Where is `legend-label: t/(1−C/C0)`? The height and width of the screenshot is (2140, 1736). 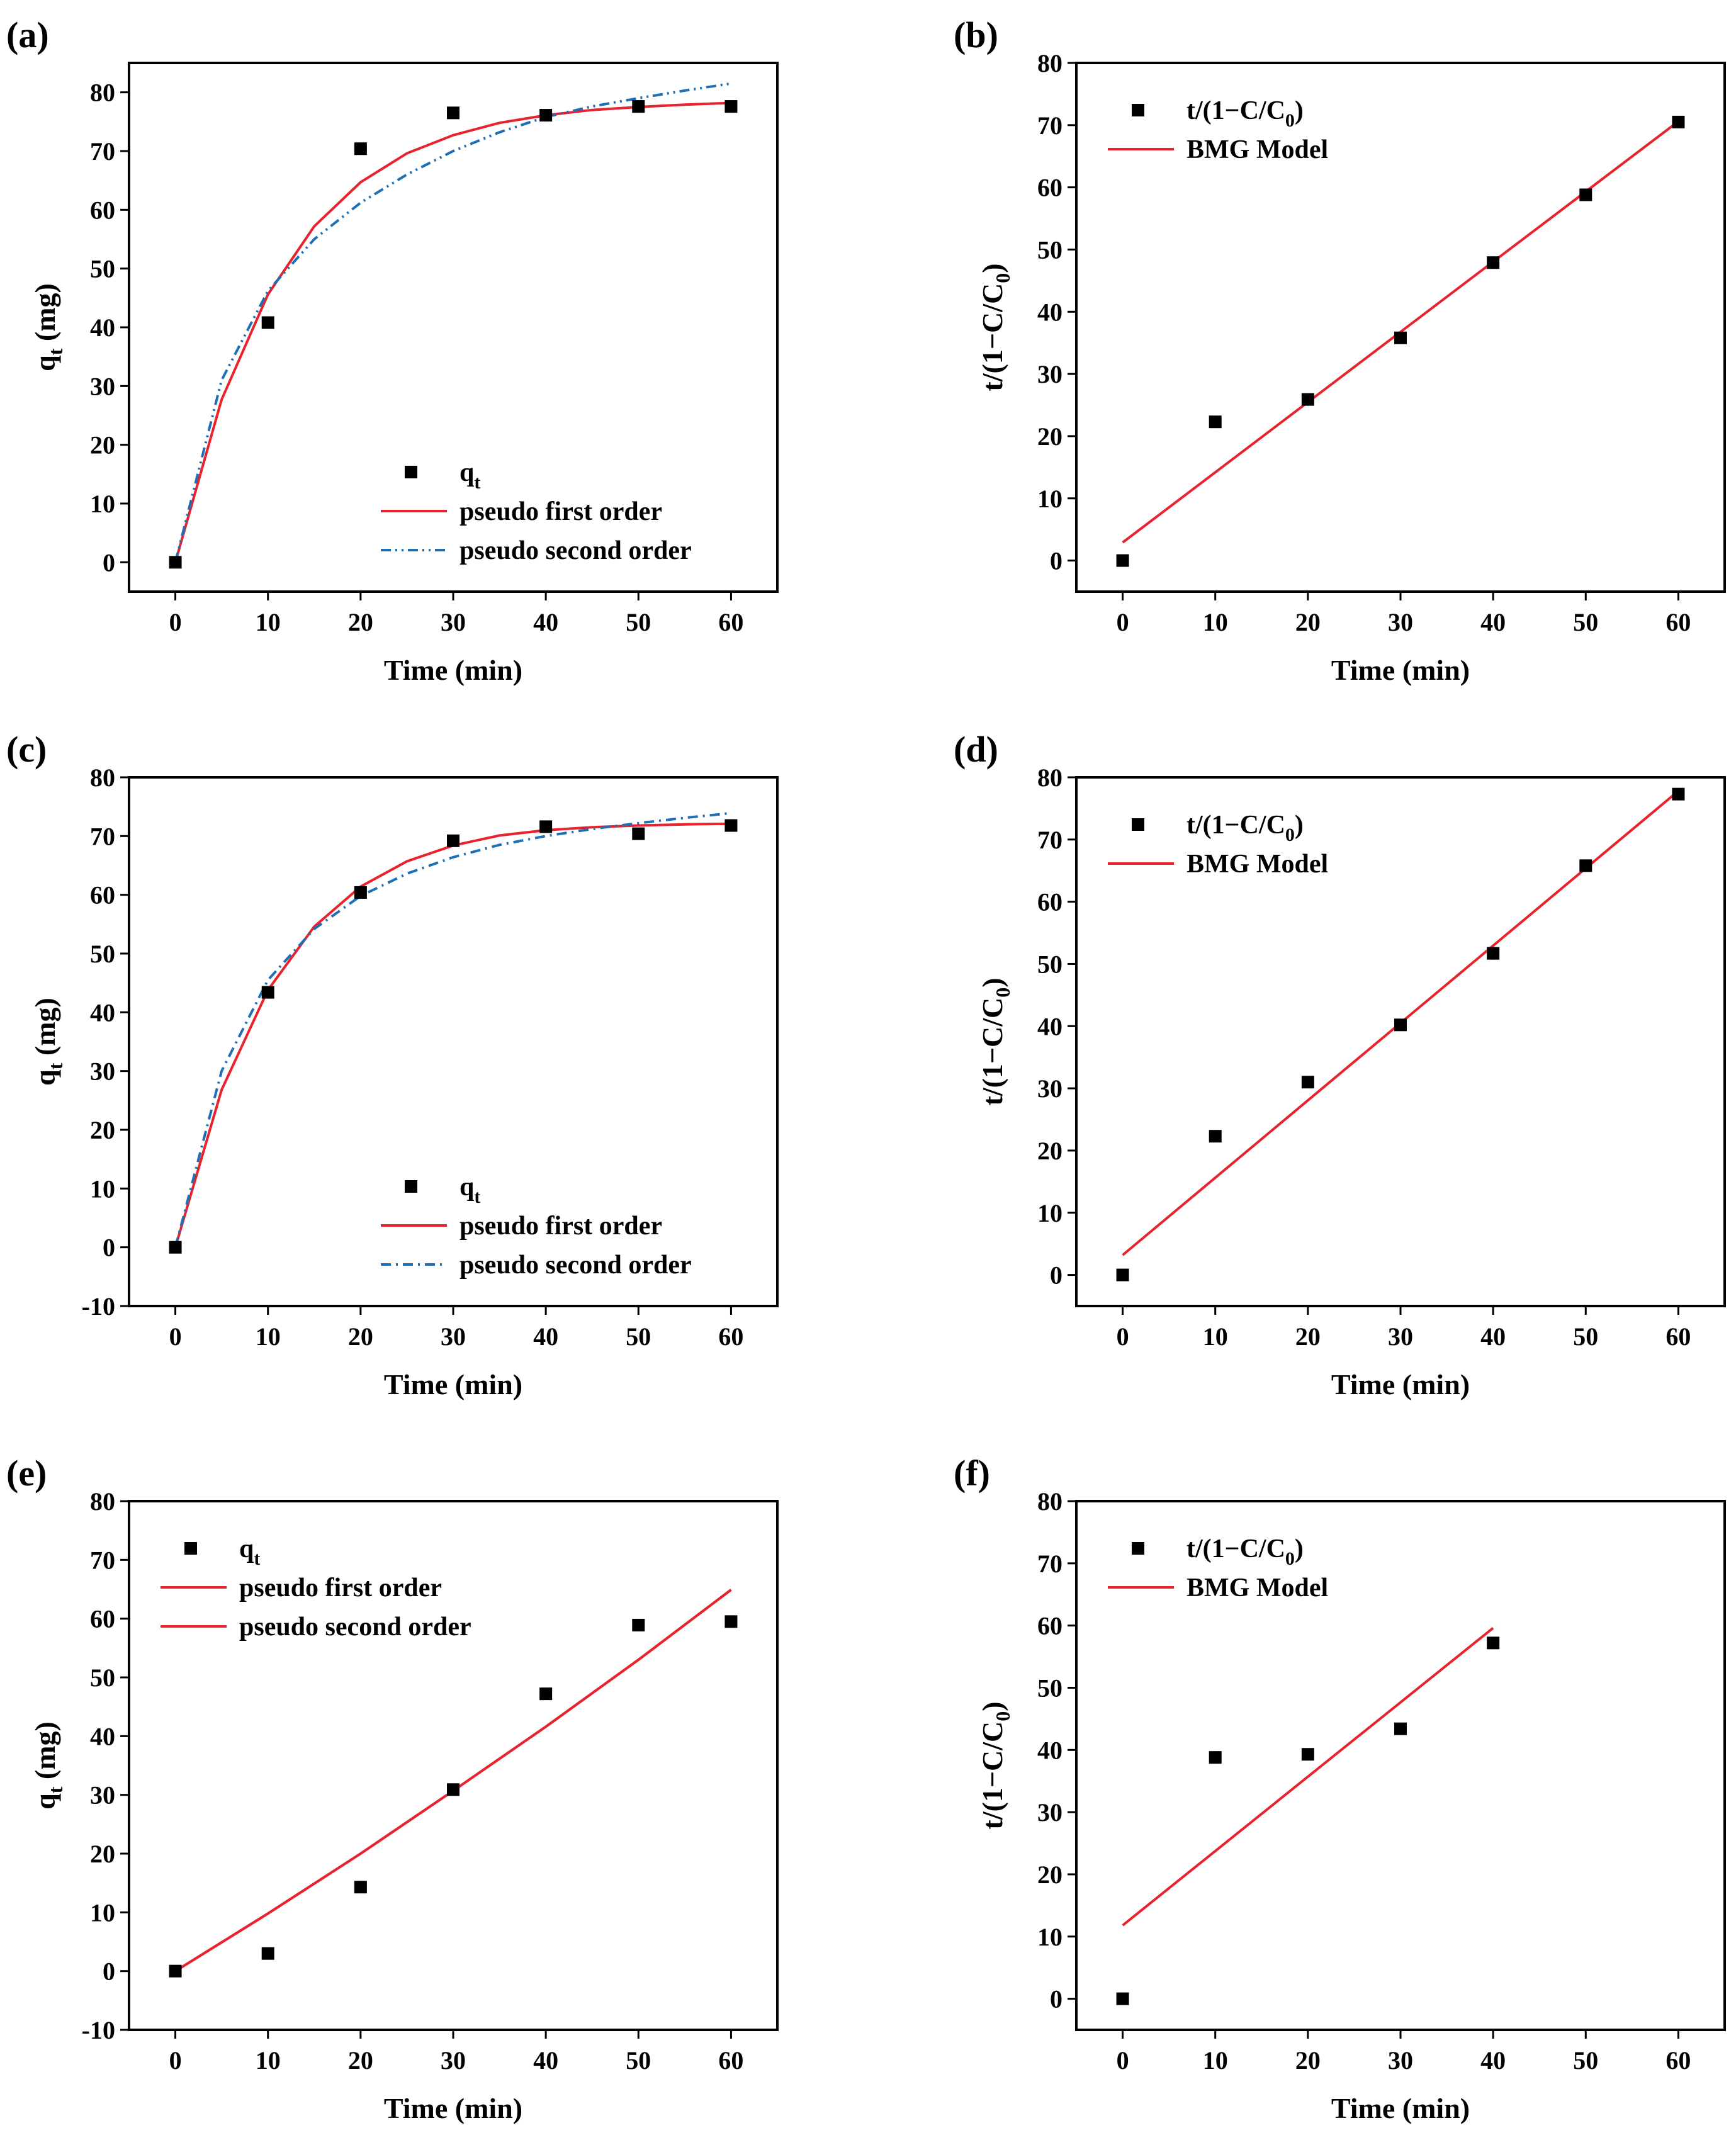 legend-label: t/(1−C/C0) is located at coordinates (1245, 1552).